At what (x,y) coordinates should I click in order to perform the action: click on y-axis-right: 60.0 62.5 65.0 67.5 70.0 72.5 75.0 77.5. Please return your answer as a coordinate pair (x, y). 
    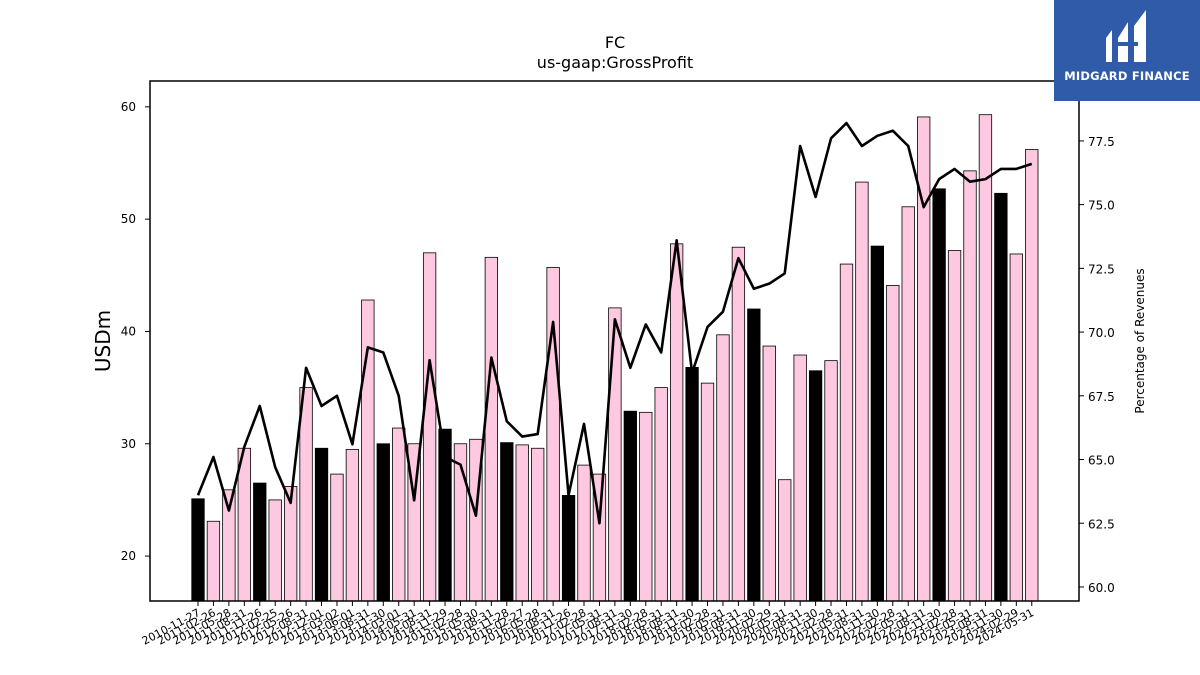
    Looking at the image, I should click on (1097, 365).